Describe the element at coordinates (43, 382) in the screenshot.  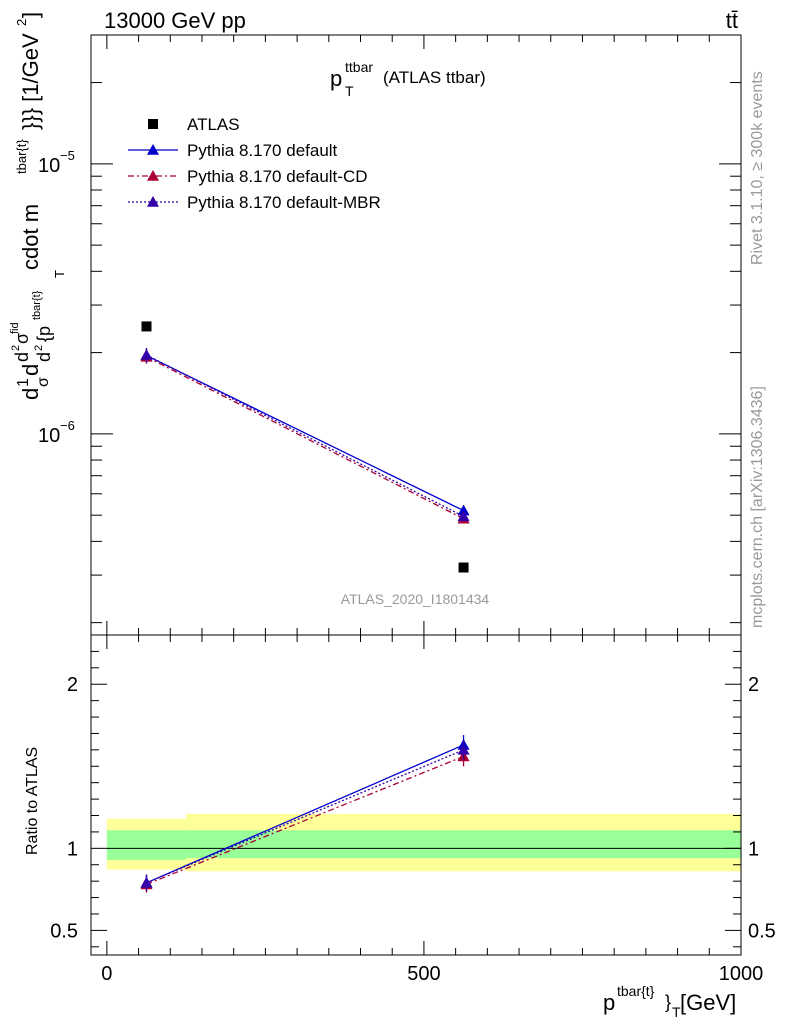
I see `ylabel-sigma: σ` at that location.